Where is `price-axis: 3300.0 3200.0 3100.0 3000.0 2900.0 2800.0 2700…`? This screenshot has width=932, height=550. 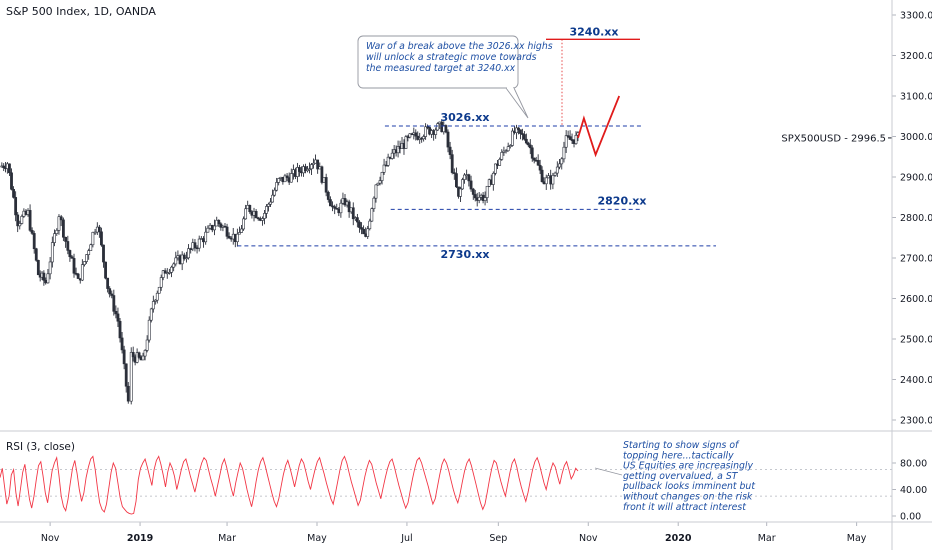
price-axis: 3300.0 3200.0 3100.0 3000.0 2900.0 2800.0 2700… is located at coordinates (856, 219).